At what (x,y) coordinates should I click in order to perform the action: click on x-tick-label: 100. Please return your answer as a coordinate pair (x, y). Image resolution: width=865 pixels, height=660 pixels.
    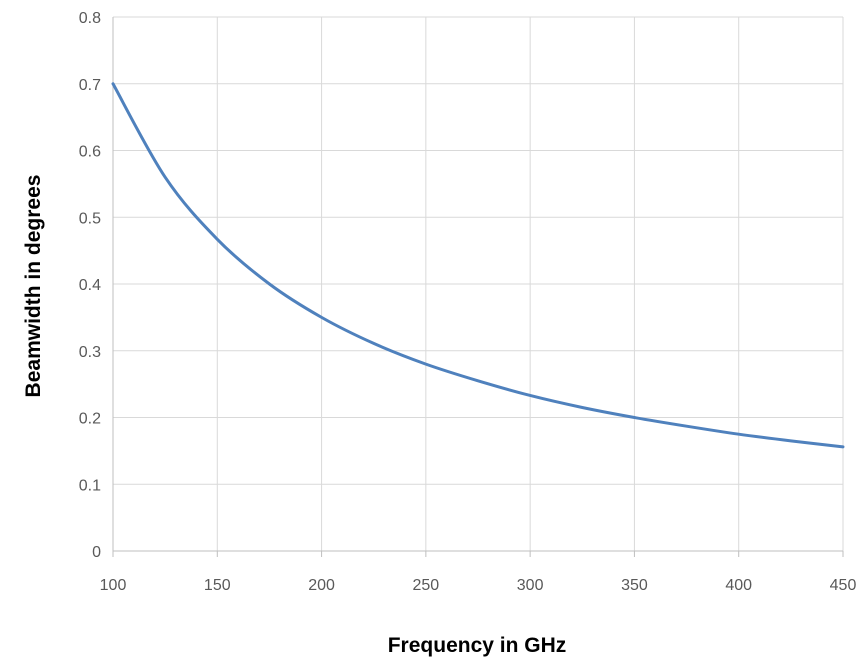
    Looking at the image, I should click on (113, 585).